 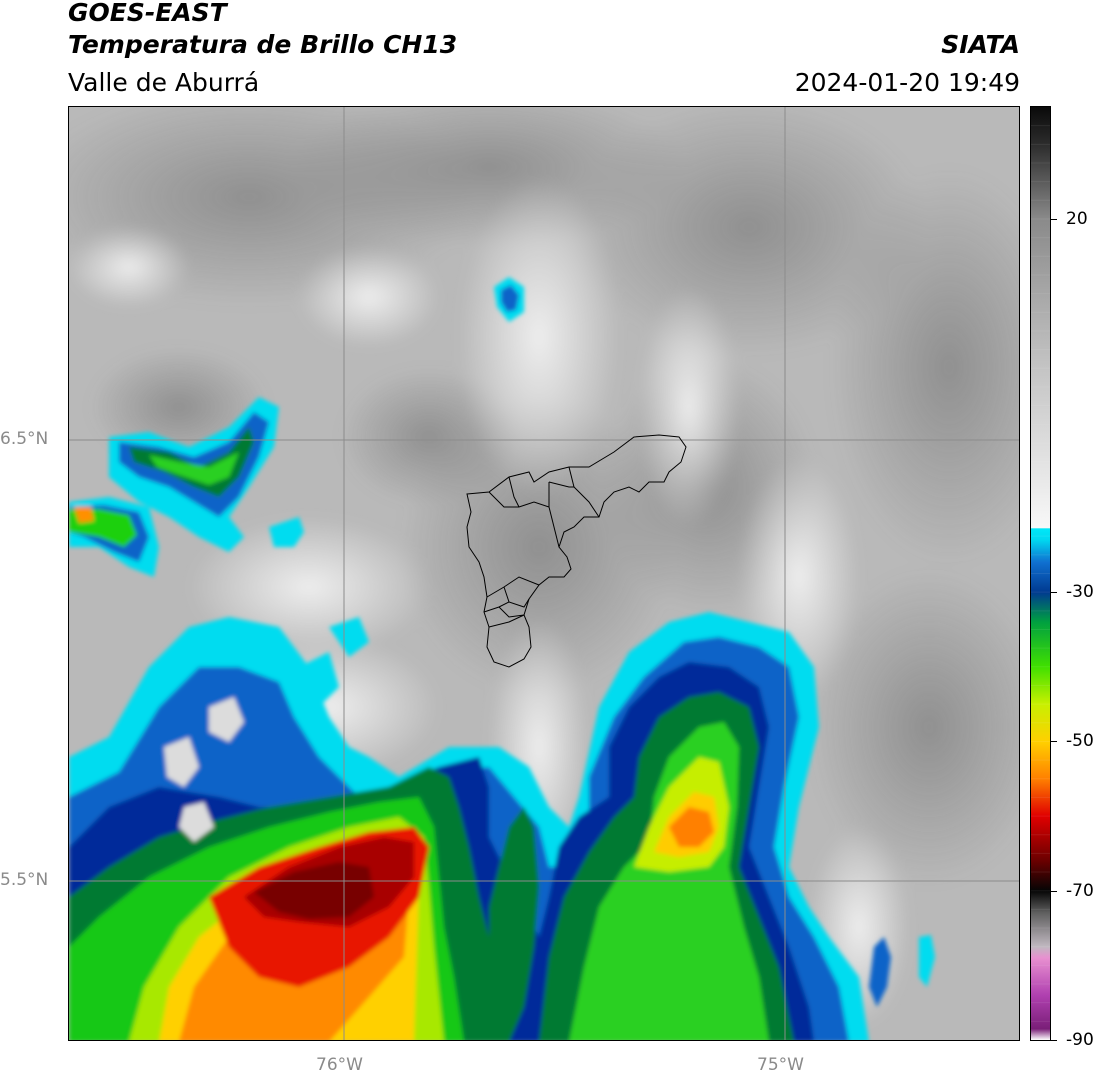 I want to click on satellite-title: GOES-EAST, so click(x=147, y=13).